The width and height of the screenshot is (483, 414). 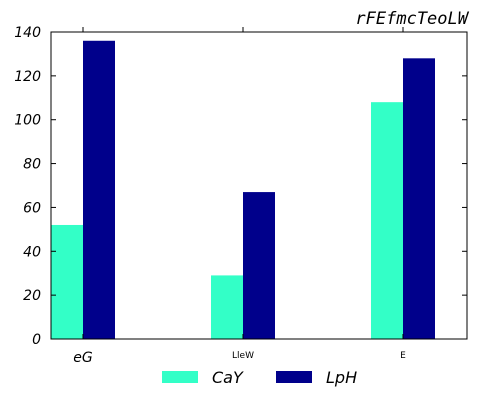 I want to click on bar-CaY-LleW, so click(x=227, y=307).